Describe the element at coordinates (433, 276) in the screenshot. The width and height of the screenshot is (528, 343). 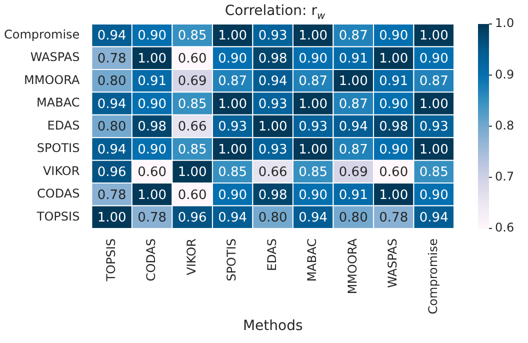
I see `x-tick-label: Compromise` at that location.